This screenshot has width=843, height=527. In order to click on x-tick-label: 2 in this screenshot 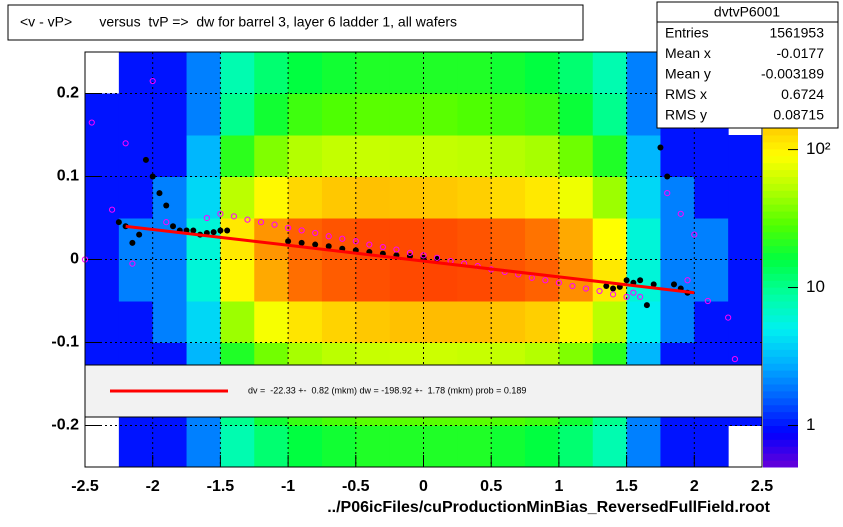, I will do `click(694, 486)`.